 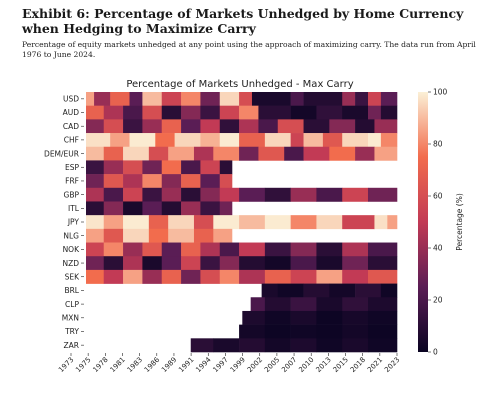 I want to click on x-label-2005: 2005, so click(x=272, y=365).